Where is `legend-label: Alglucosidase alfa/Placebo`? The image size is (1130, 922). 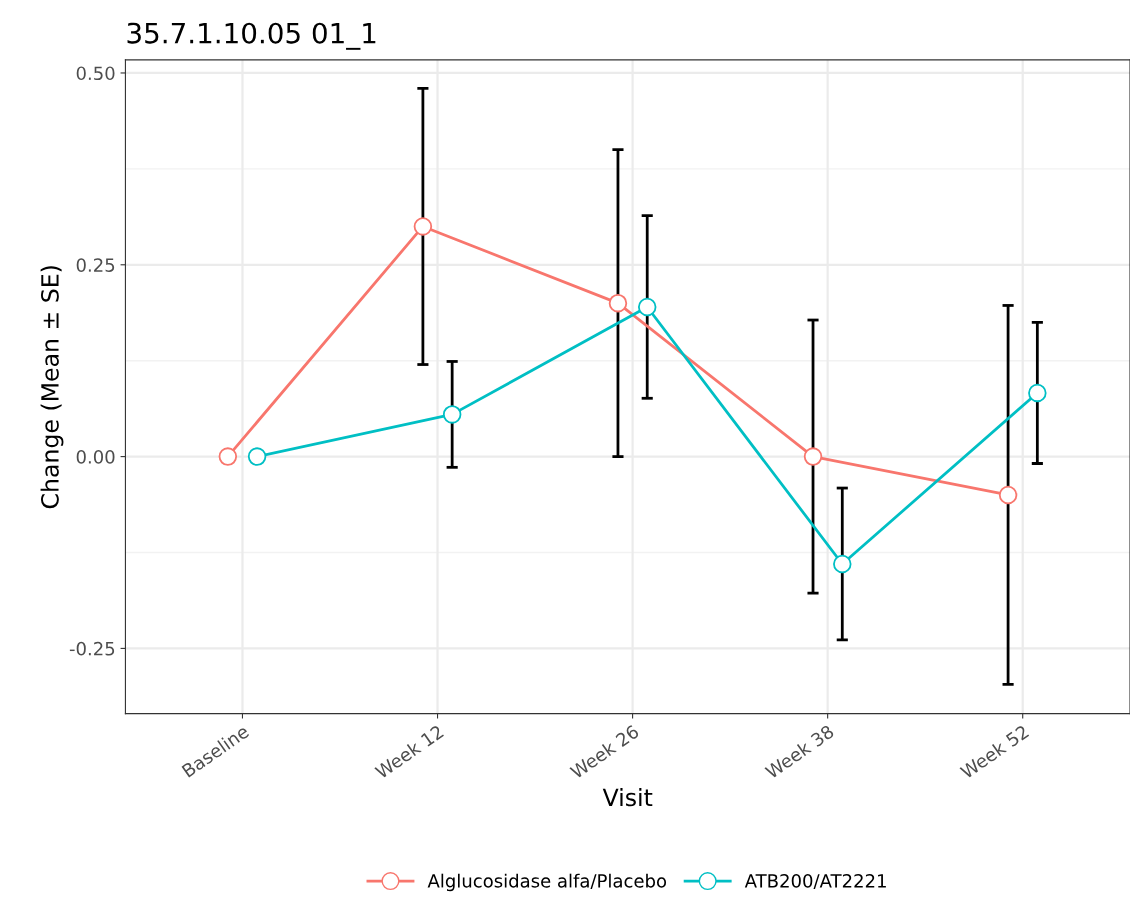 legend-label: Alglucosidase alfa/Placebo is located at coordinates (547, 882).